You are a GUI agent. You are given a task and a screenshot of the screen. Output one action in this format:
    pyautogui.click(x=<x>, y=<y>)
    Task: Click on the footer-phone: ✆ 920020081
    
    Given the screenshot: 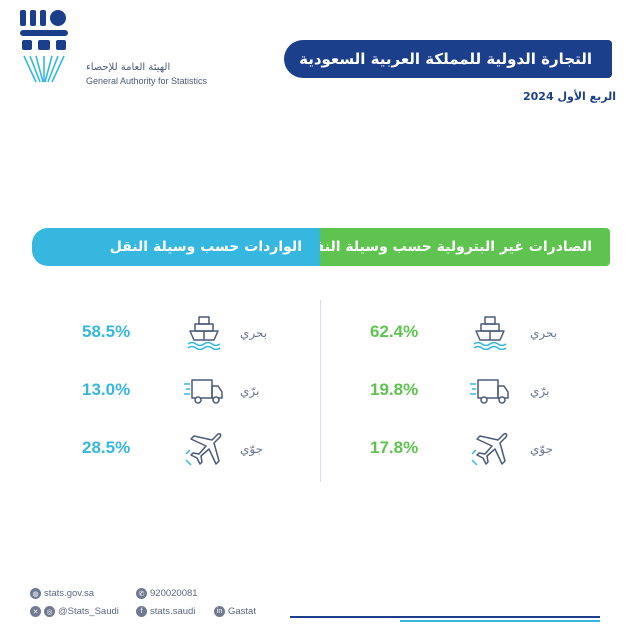 What is the action you would take?
    pyautogui.click(x=167, y=593)
    